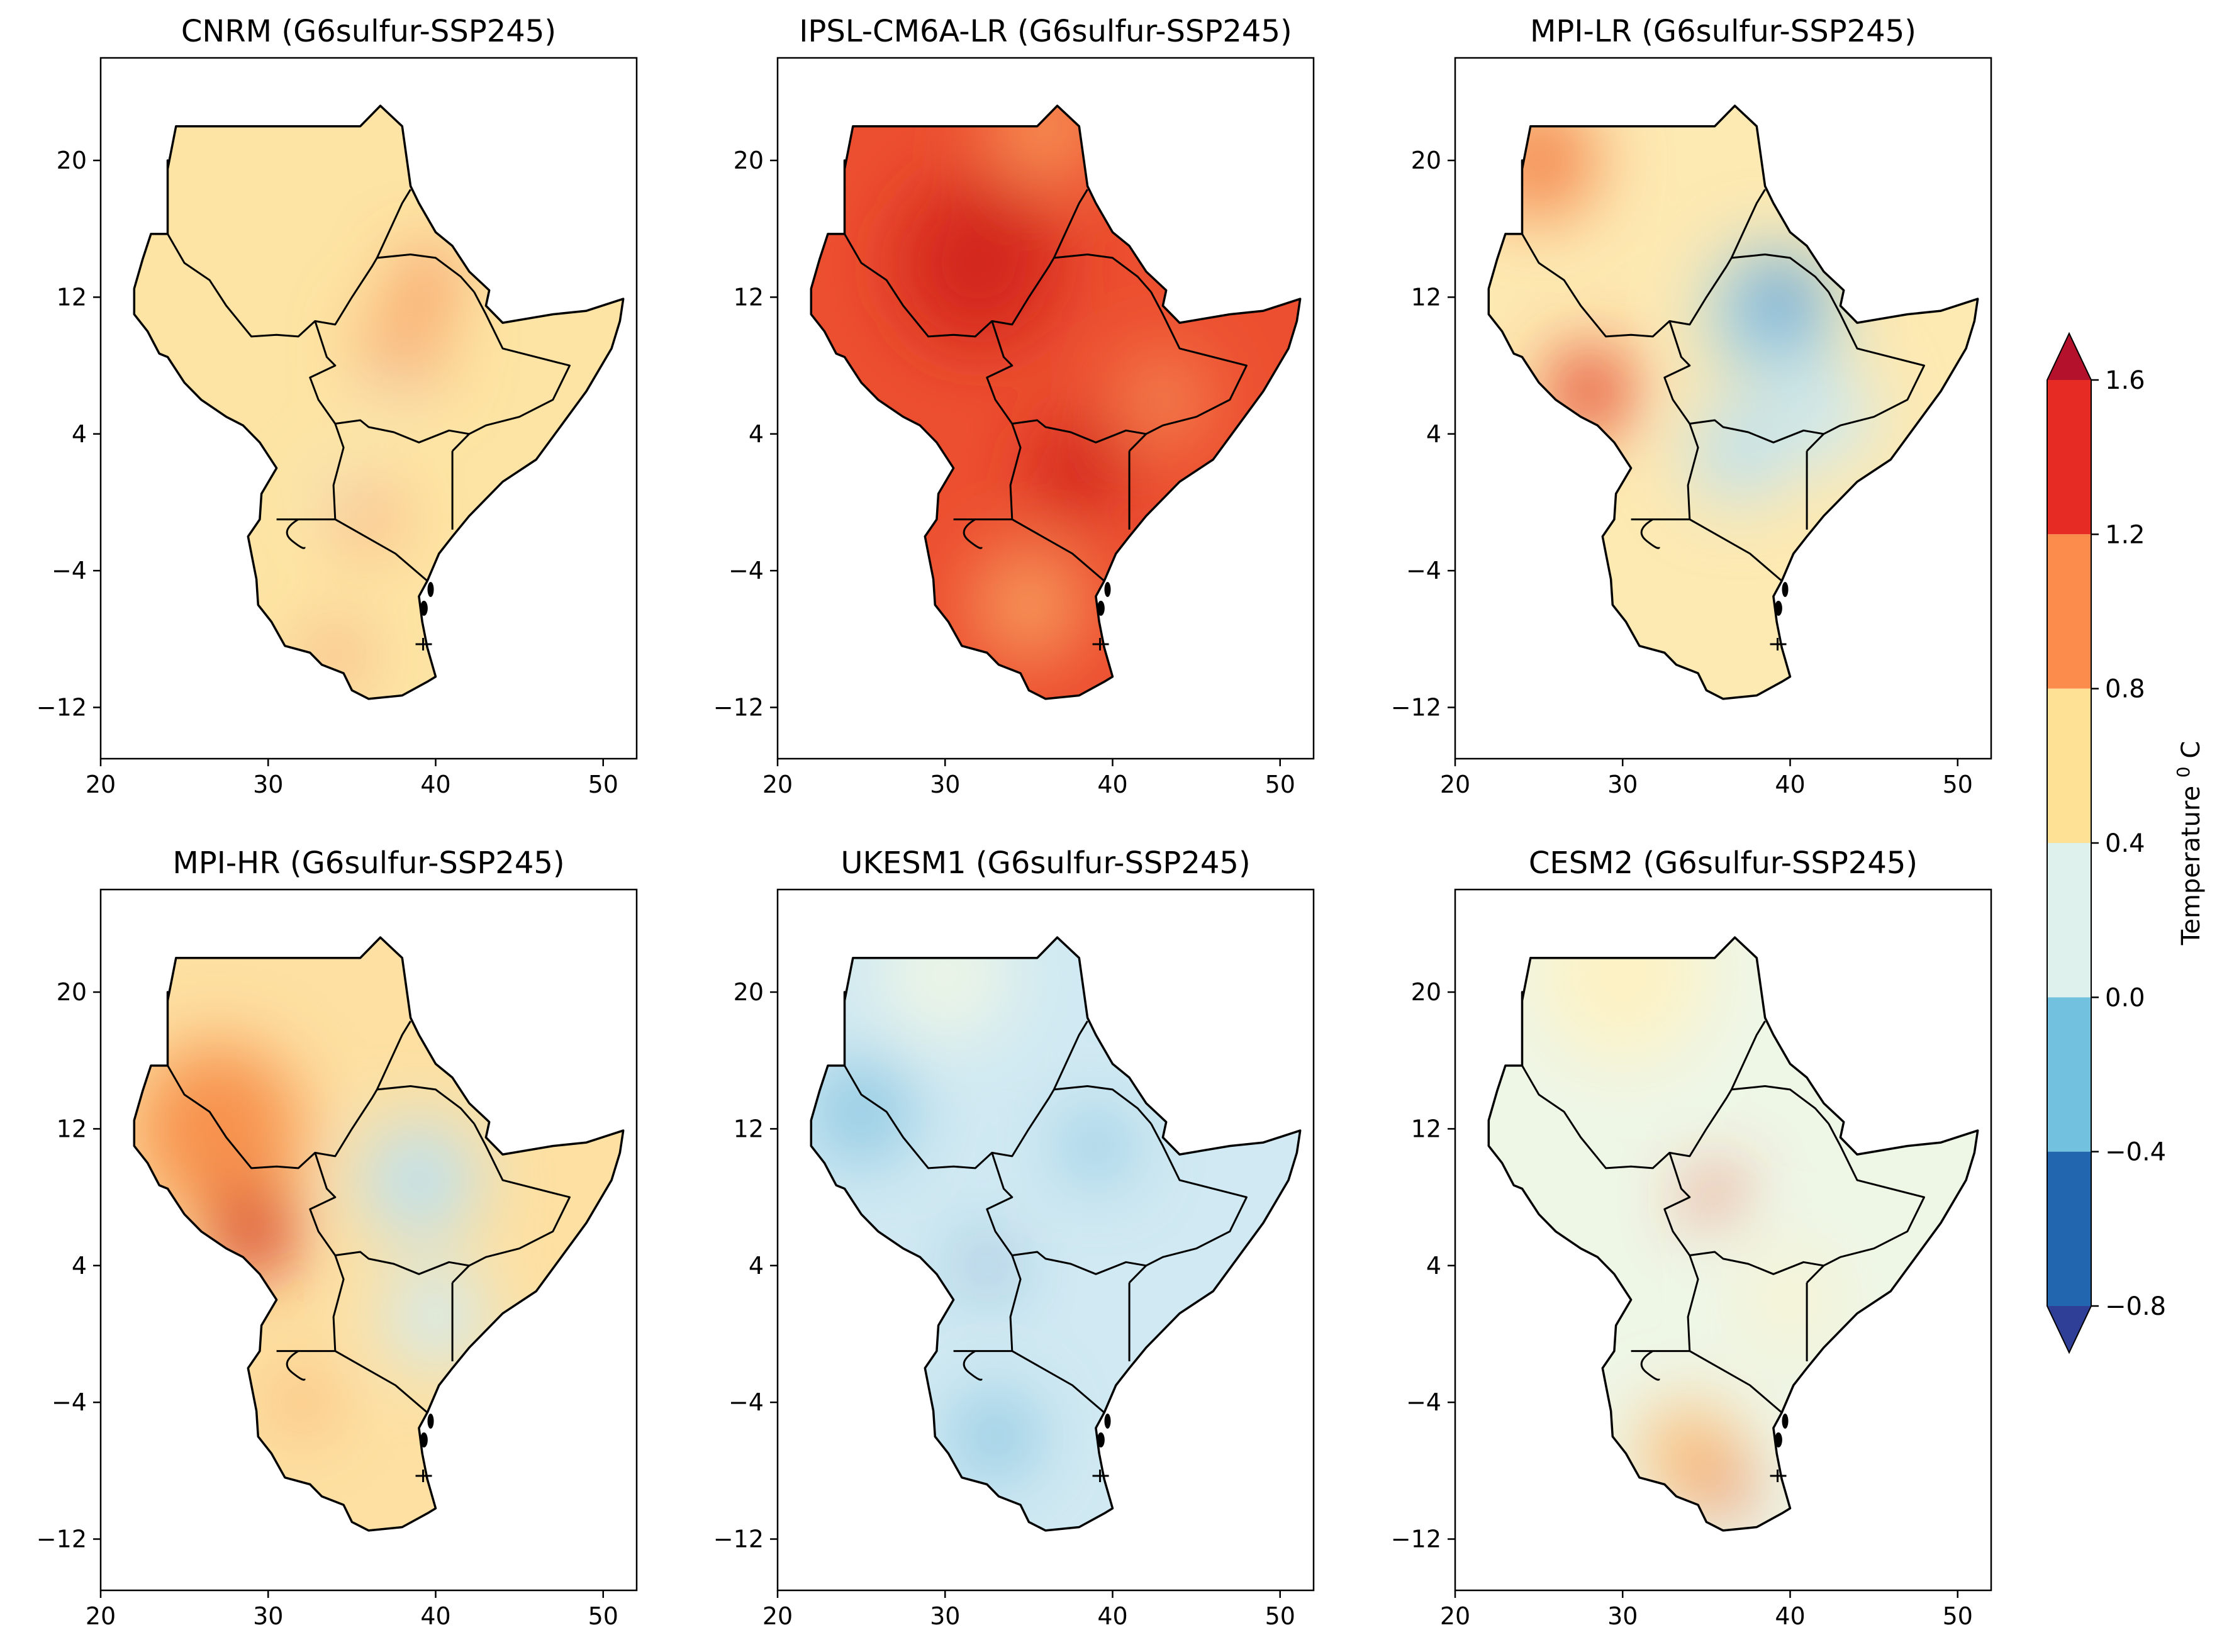 This screenshot has width=2217, height=1652. What do you see at coordinates (1723, 863) in the screenshot?
I see `panel-title: CESM2 (G6sulfur-SSP245)` at bounding box center [1723, 863].